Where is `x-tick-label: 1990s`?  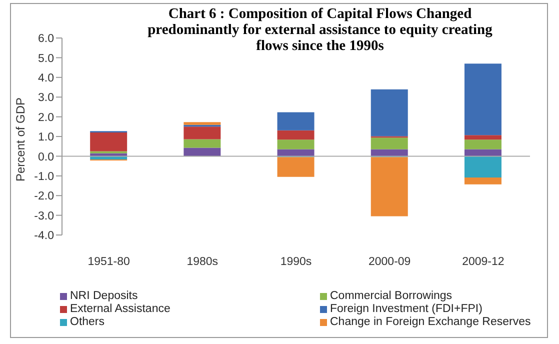 x-tick-label: 1990s is located at coordinates (296, 262).